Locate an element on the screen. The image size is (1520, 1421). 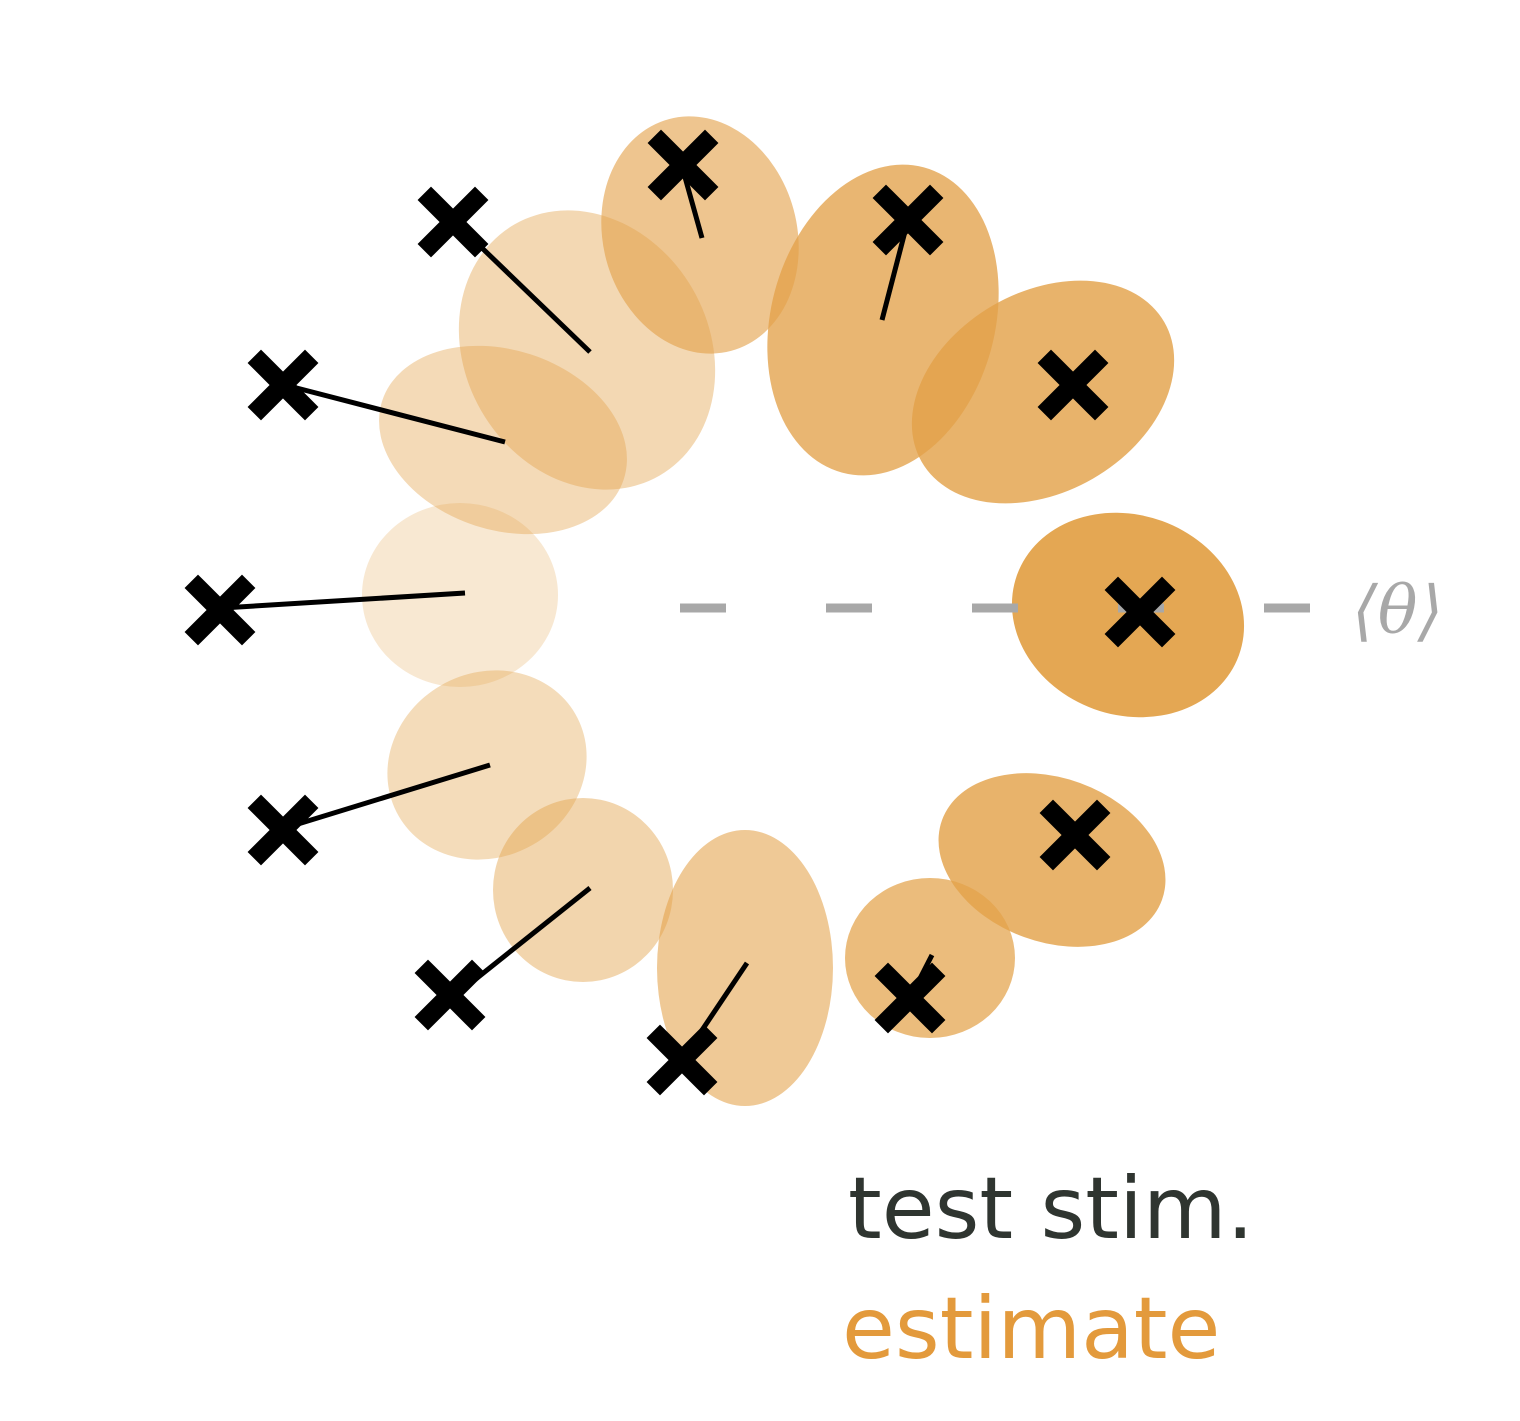
mean-orientation-label: ⟨θ⟩ is located at coordinates (1397, 610).